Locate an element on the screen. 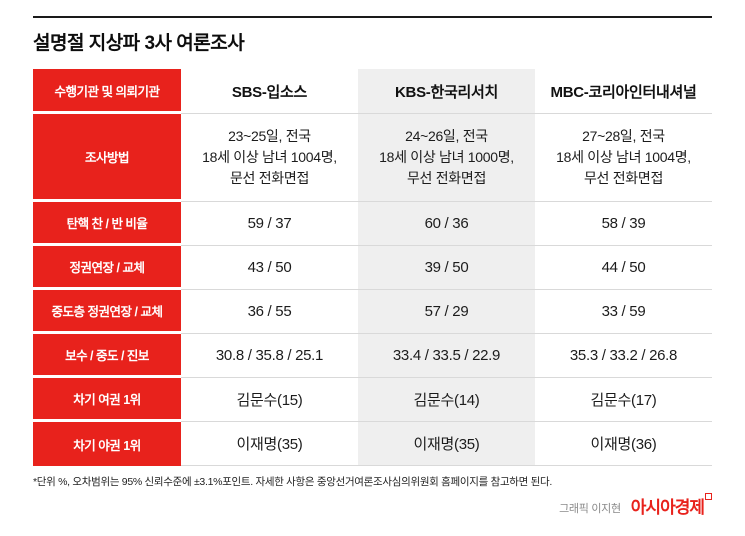 The height and width of the screenshot is (536, 745). data-cell: 27~28일, 전국 18세 이상 남녀 1004명, 무선 전화면접 is located at coordinates (623, 158).